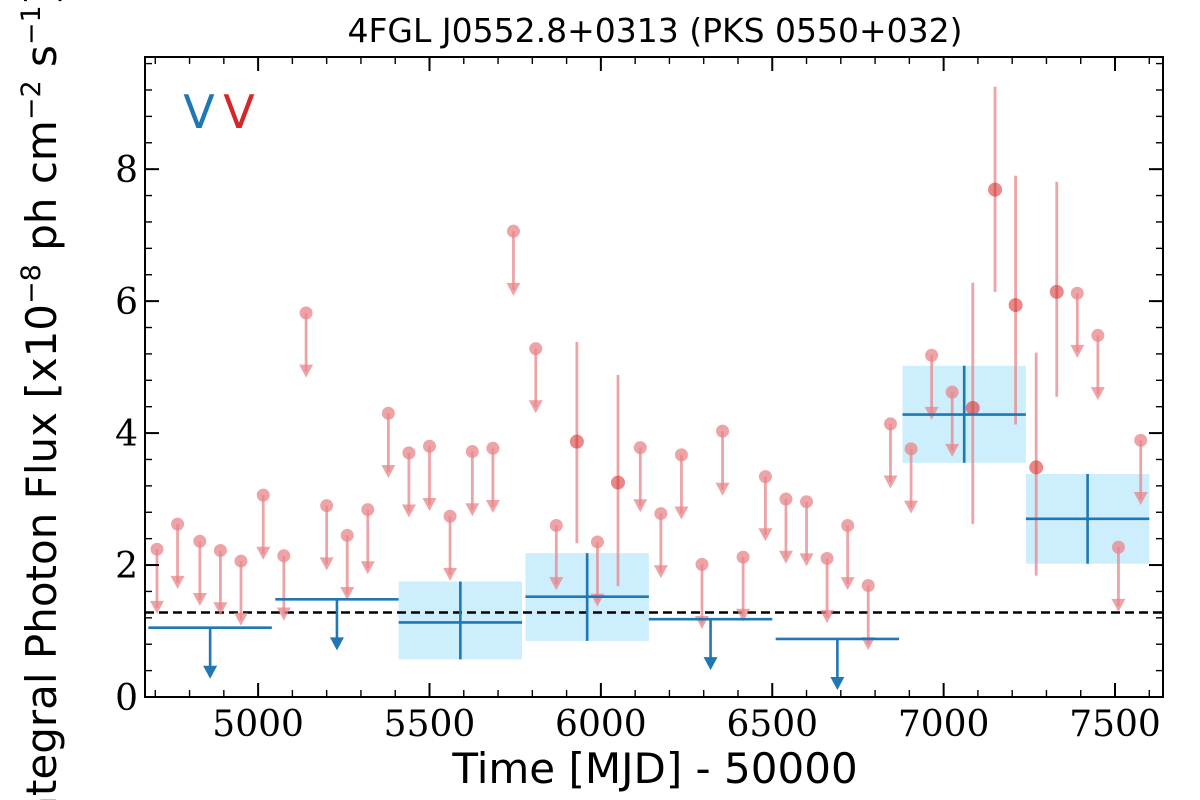 The image size is (1200, 800). Describe the element at coordinates (31, 284) in the screenshot. I see `y-axis-label-exp1: −8` at that location.